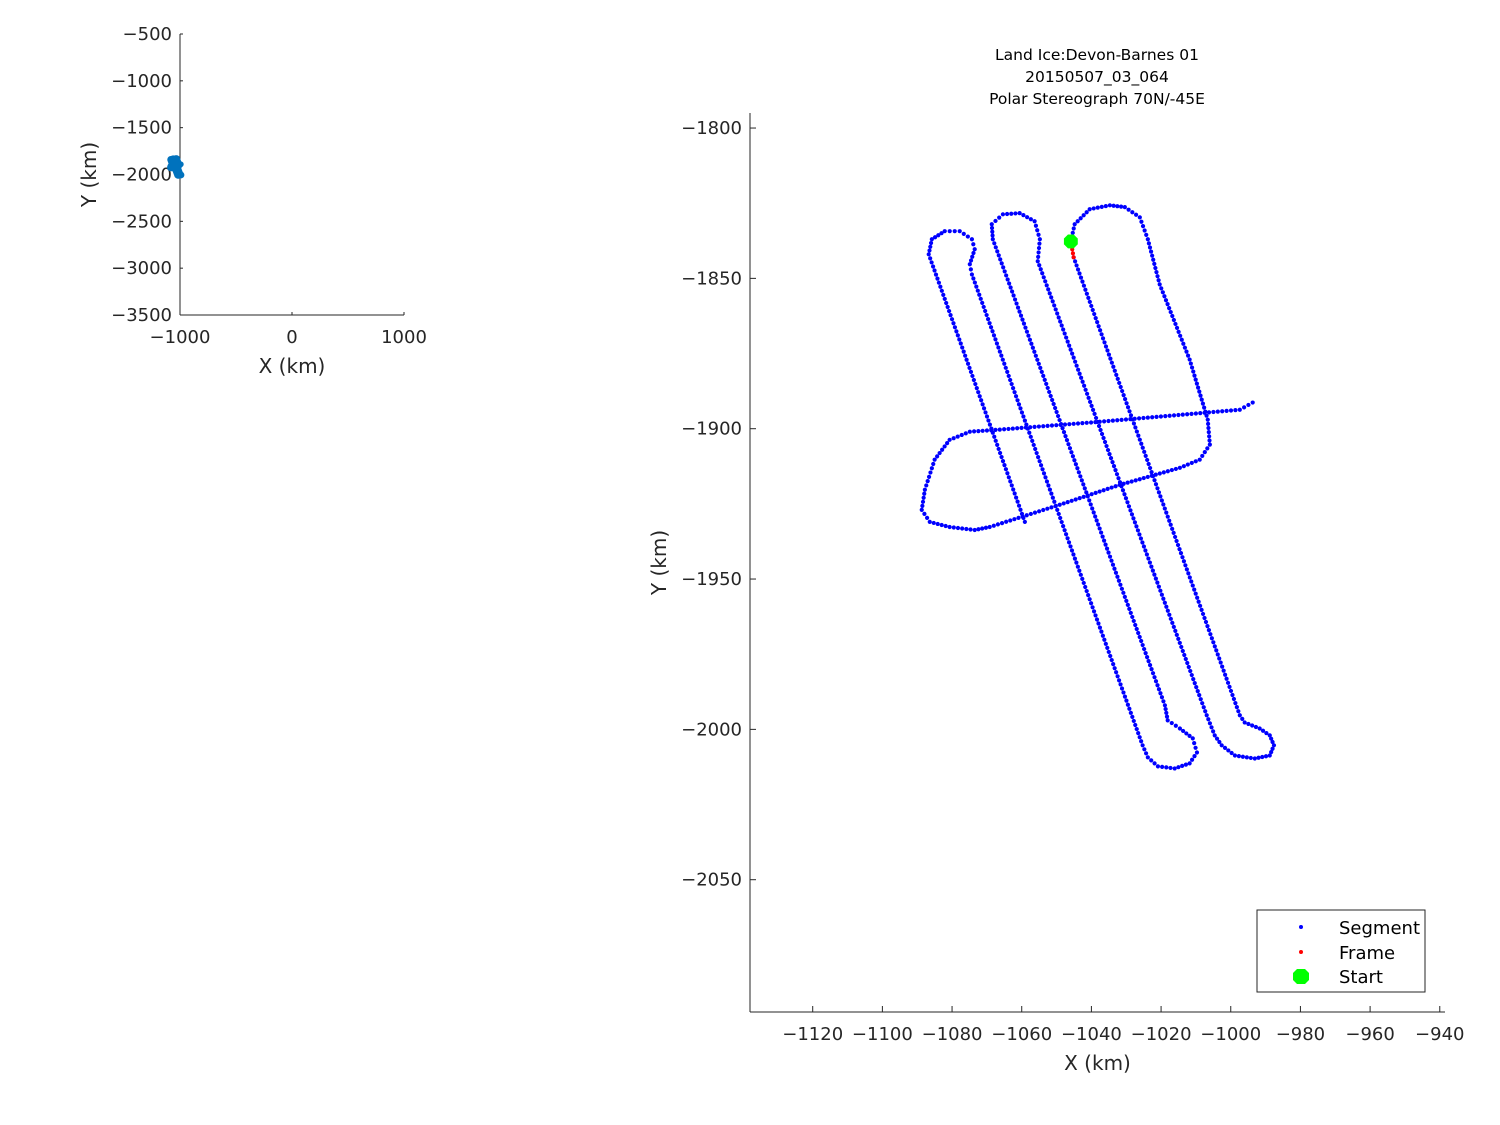 This screenshot has height=1125, width=1500. I want to click on y-tick-label: −2000, so click(711, 729).